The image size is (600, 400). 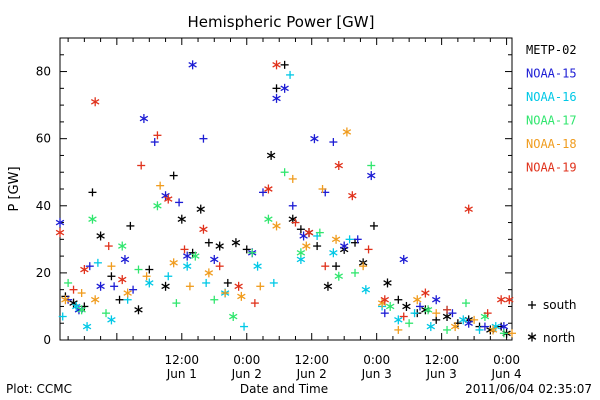 What do you see at coordinates (551, 50) in the screenshot?
I see `legend-entry: METP-02` at bounding box center [551, 50].